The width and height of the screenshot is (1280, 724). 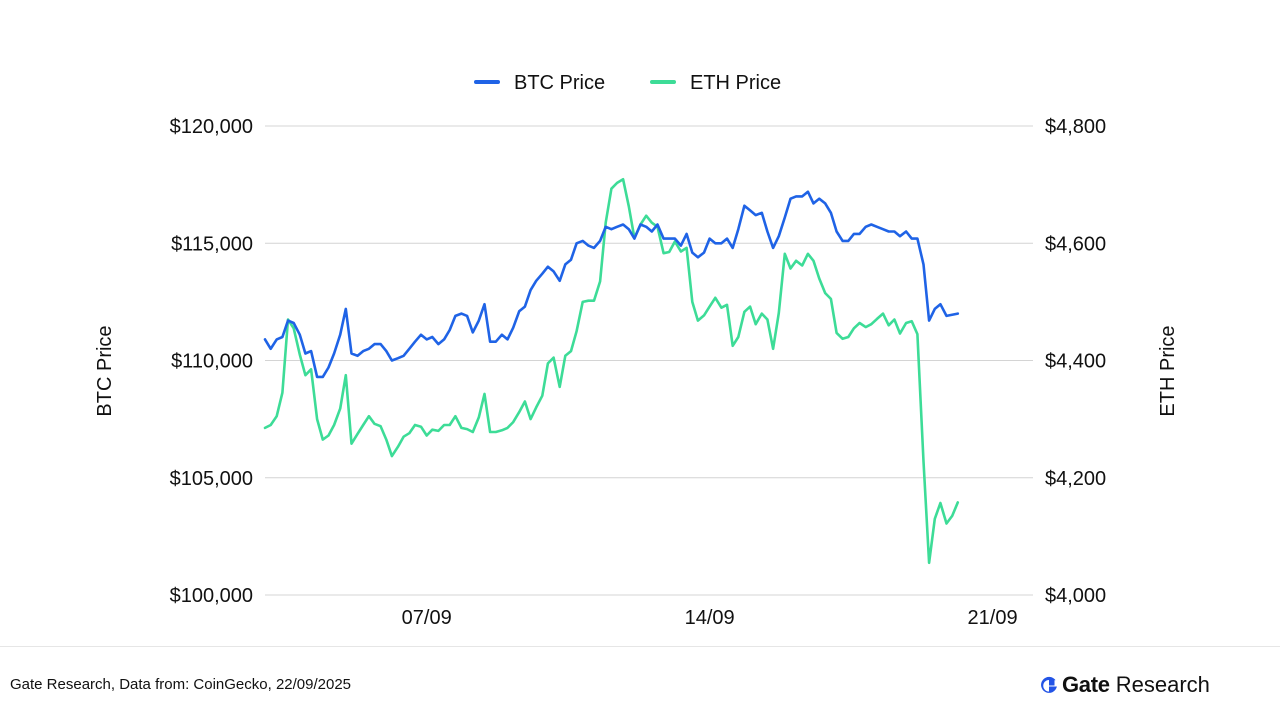 I want to click on left-tick-label: $105,000, so click(x=211, y=479).